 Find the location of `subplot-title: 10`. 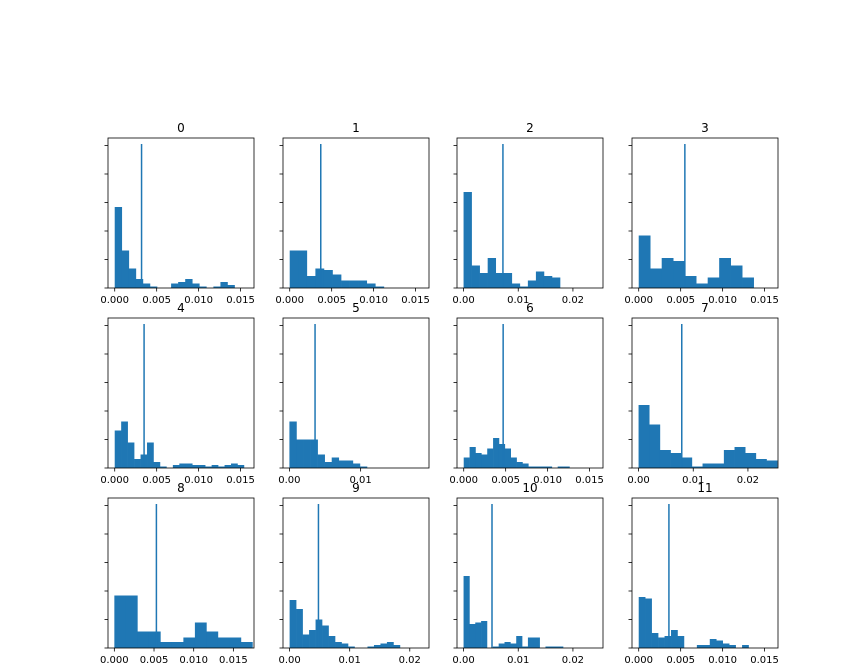

subplot-title: 10 is located at coordinates (529, 488).